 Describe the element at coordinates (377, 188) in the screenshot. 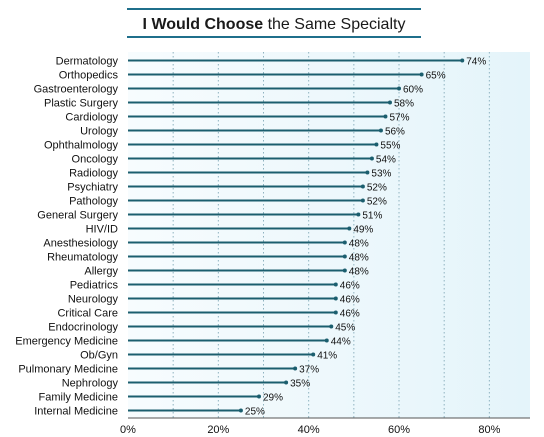

I see `value-label-psychiatry: 52%` at that location.